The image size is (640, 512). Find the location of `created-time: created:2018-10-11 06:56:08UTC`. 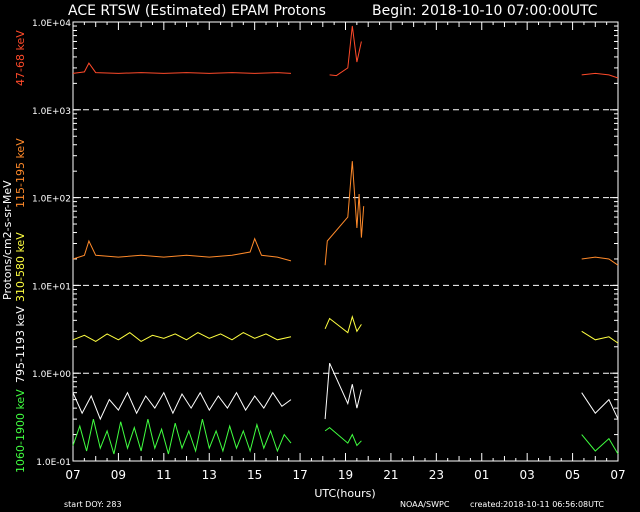

created-time: created:2018-10-11 06:56:08UTC is located at coordinates (537, 504).